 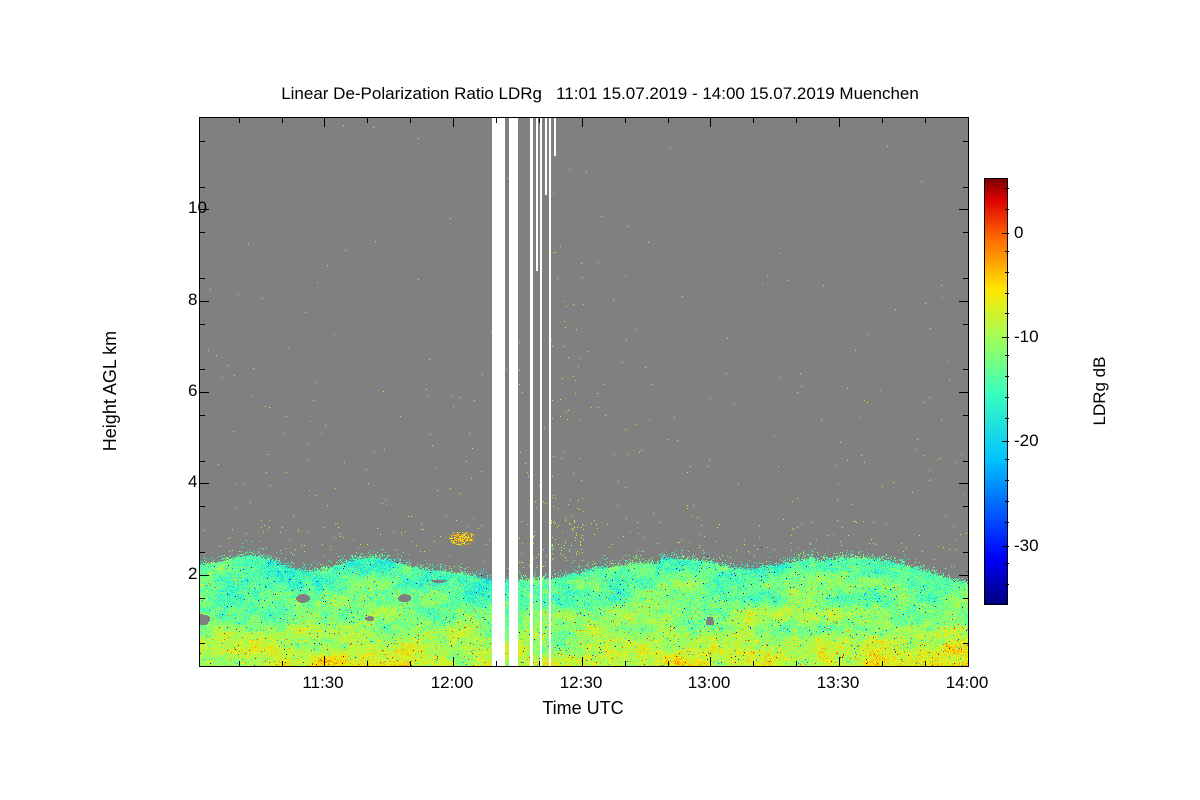 I want to click on colorbar-tick-label: -10, so click(x=1026, y=336).